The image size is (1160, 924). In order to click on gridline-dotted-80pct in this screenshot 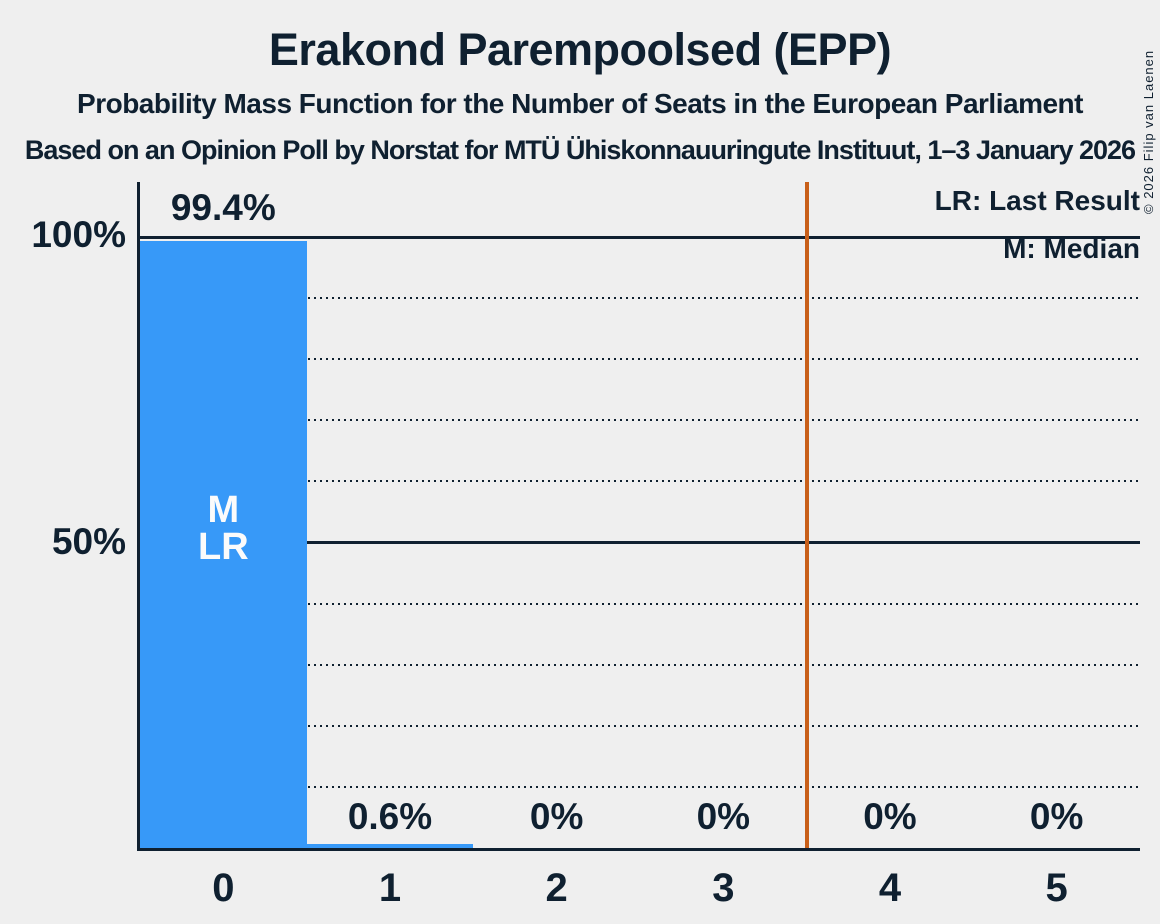, I will do `click(640, 359)`.